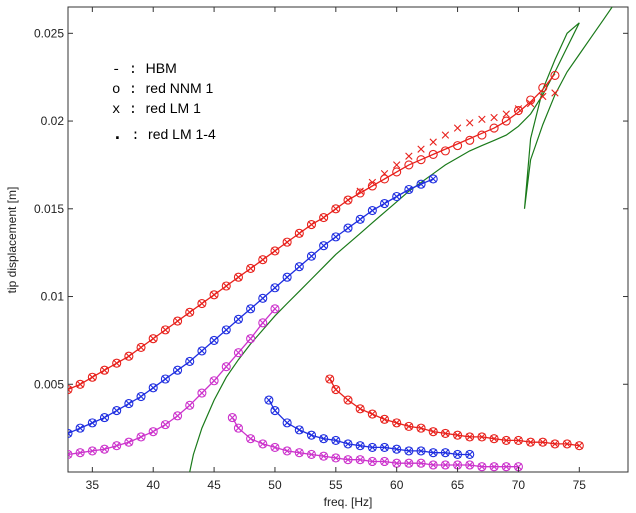 The height and width of the screenshot is (513, 636). Describe the element at coordinates (154, 485) in the screenshot. I see `x-tick-label: 40` at that location.